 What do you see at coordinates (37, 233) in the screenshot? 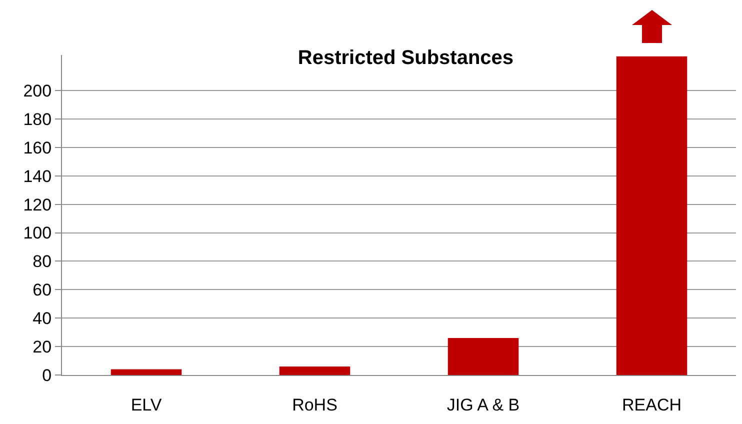
I see `y-tick-label: 100` at bounding box center [37, 233].